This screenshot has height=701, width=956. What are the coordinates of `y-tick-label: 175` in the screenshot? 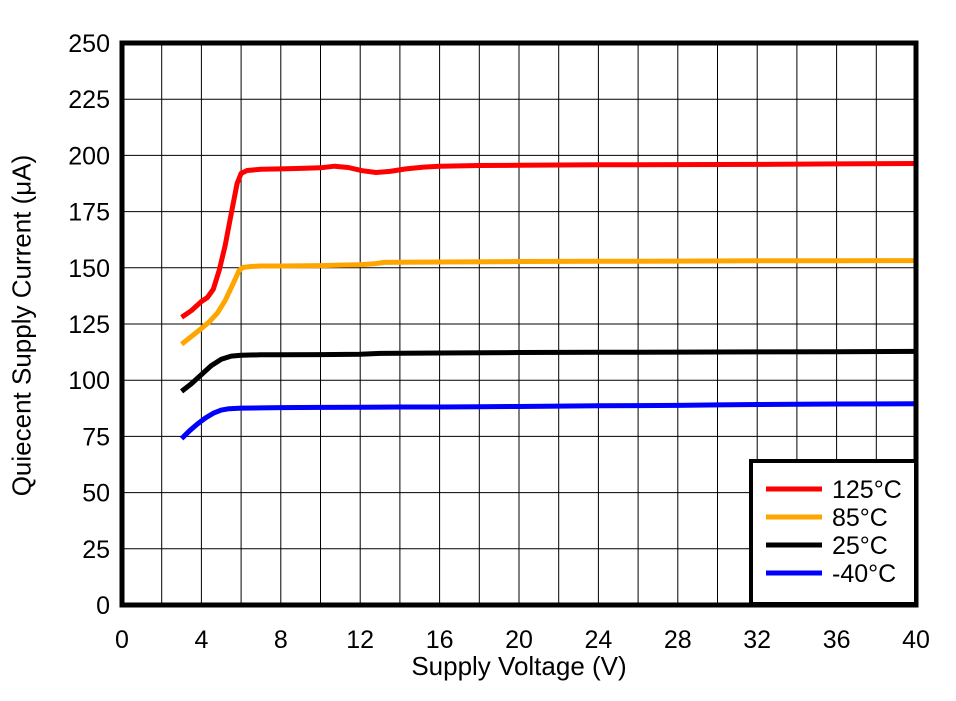 It's located at (89, 213).